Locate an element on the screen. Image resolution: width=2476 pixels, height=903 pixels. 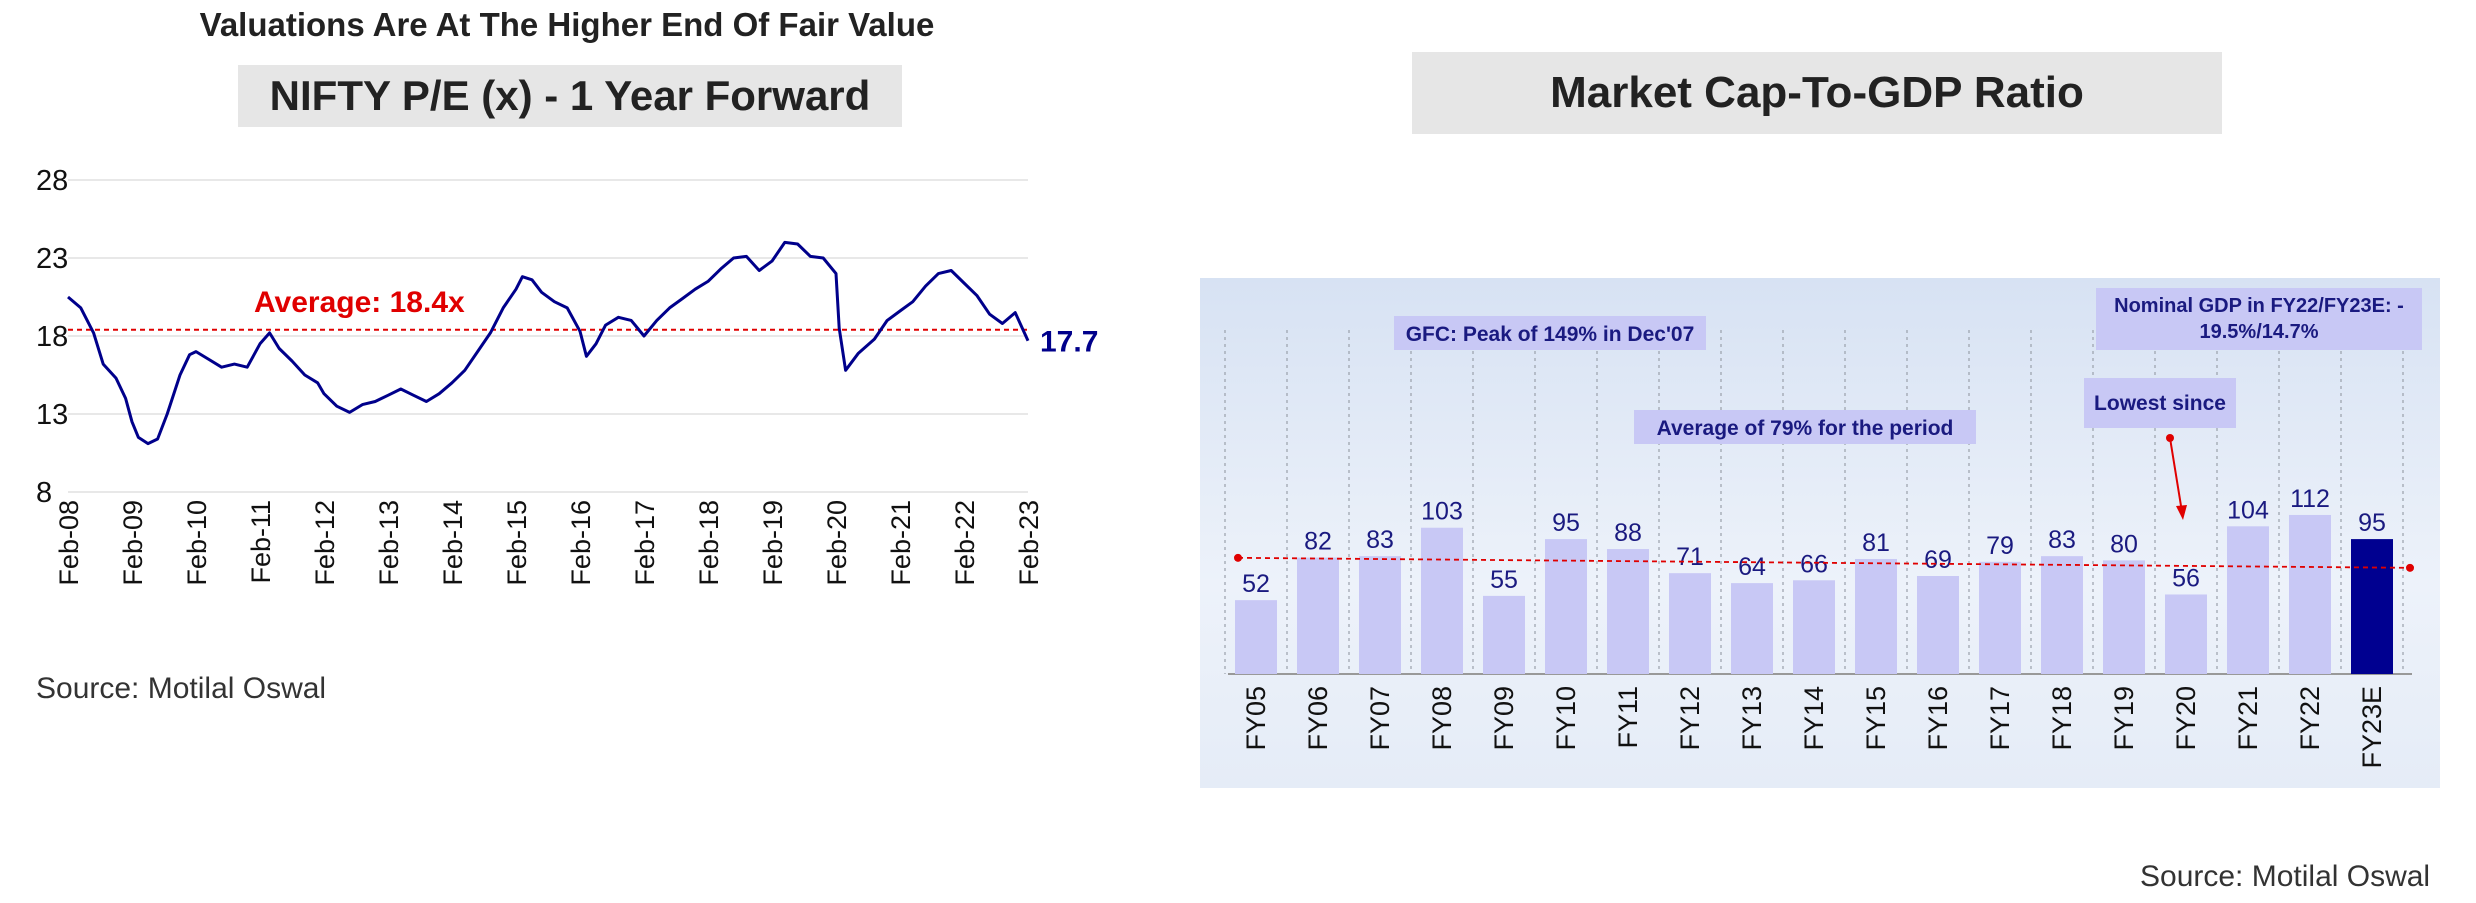
bar-category-label: FY21 is located at coordinates (2248, 718).